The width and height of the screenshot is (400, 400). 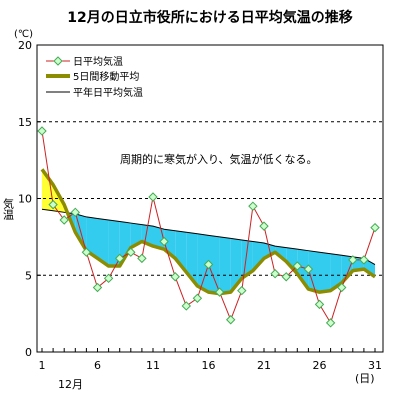 I want to click on month-label: 12月, so click(x=70, y=384).